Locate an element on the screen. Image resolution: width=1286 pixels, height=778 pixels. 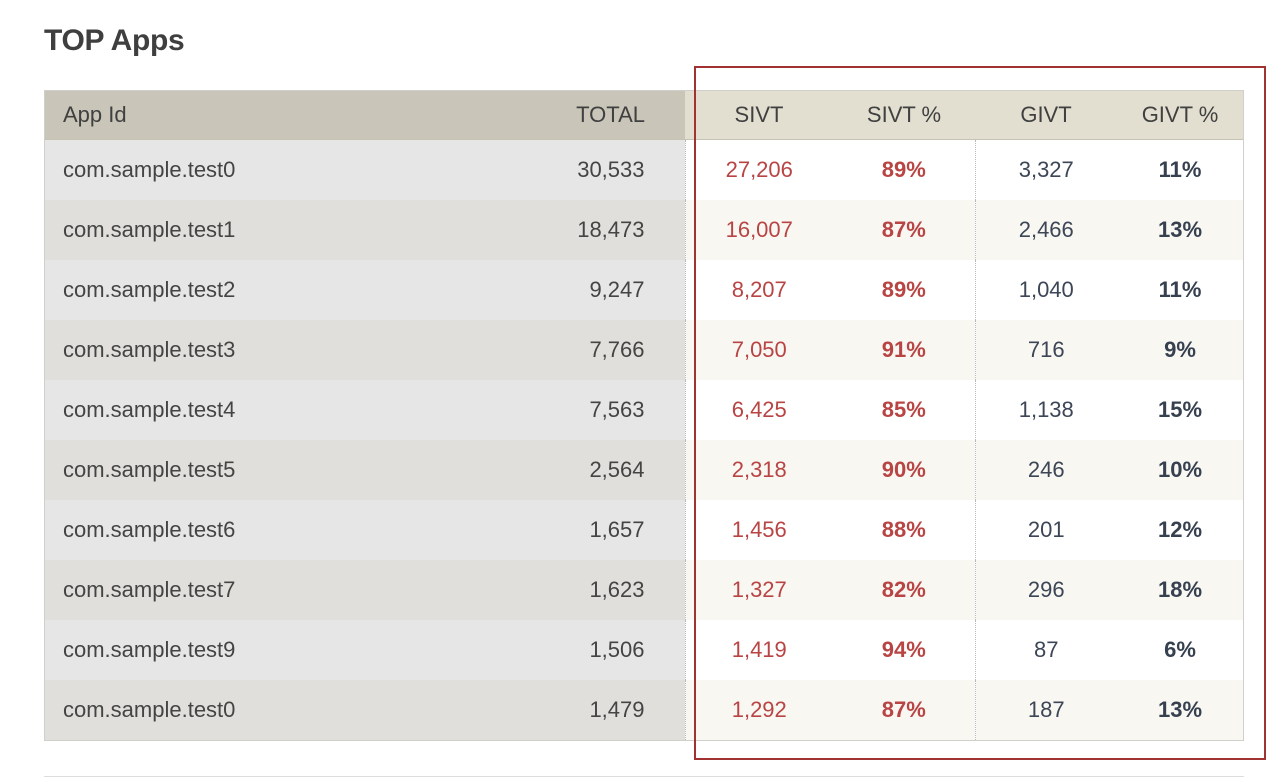
column-header-app-id: App Id is located at coordinates (280, 115).